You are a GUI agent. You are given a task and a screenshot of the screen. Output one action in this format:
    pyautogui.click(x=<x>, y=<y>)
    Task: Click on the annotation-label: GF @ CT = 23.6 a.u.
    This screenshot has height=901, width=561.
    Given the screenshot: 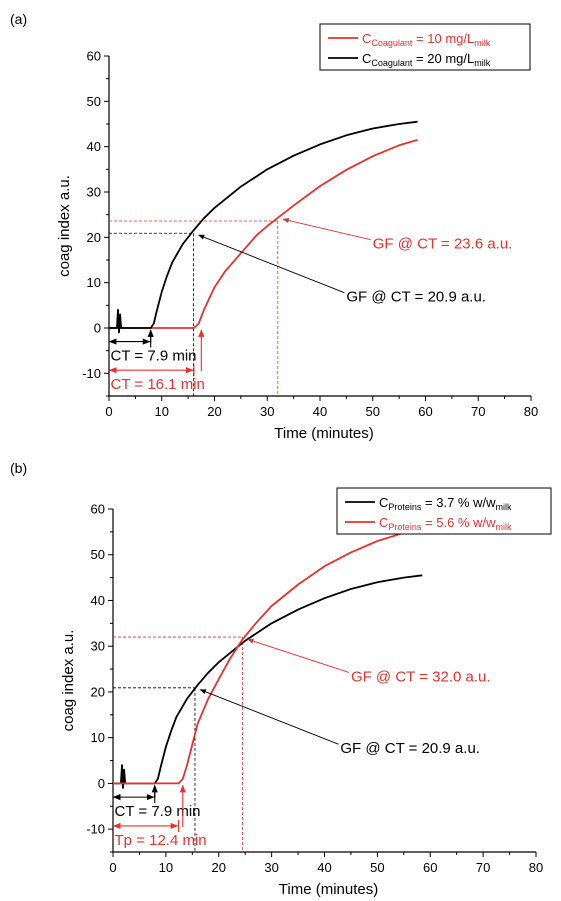 What is the action you would take?
    pyautogui.click(x=443, y=244)
    